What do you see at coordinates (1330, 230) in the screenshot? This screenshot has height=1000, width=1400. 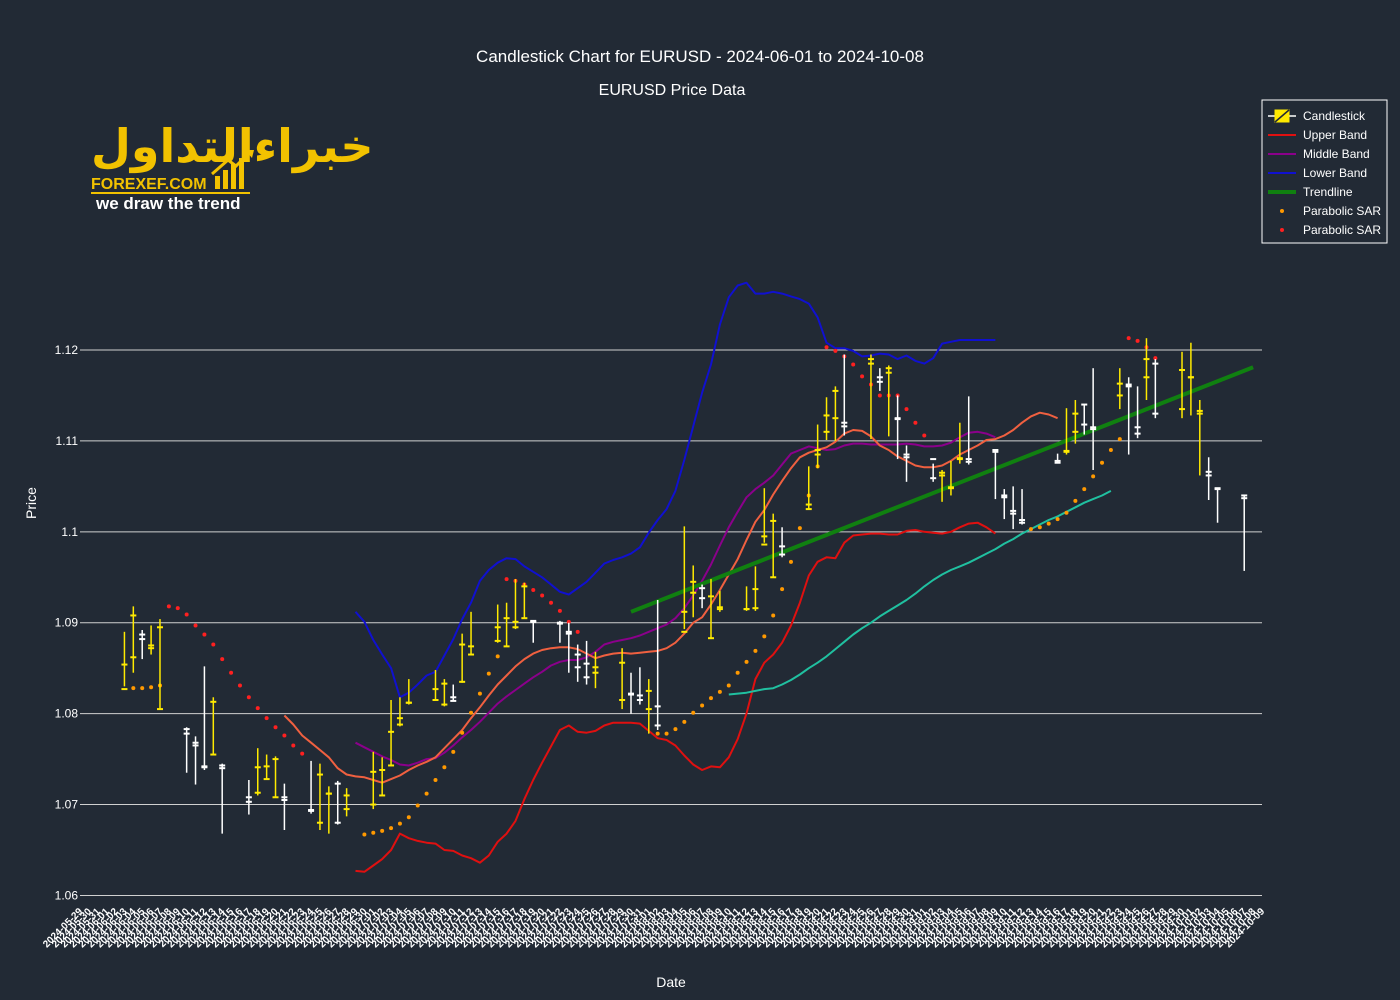 I see `legend-item-sar-bear: Parabolic SAR` at bounding box center [1330, 230].